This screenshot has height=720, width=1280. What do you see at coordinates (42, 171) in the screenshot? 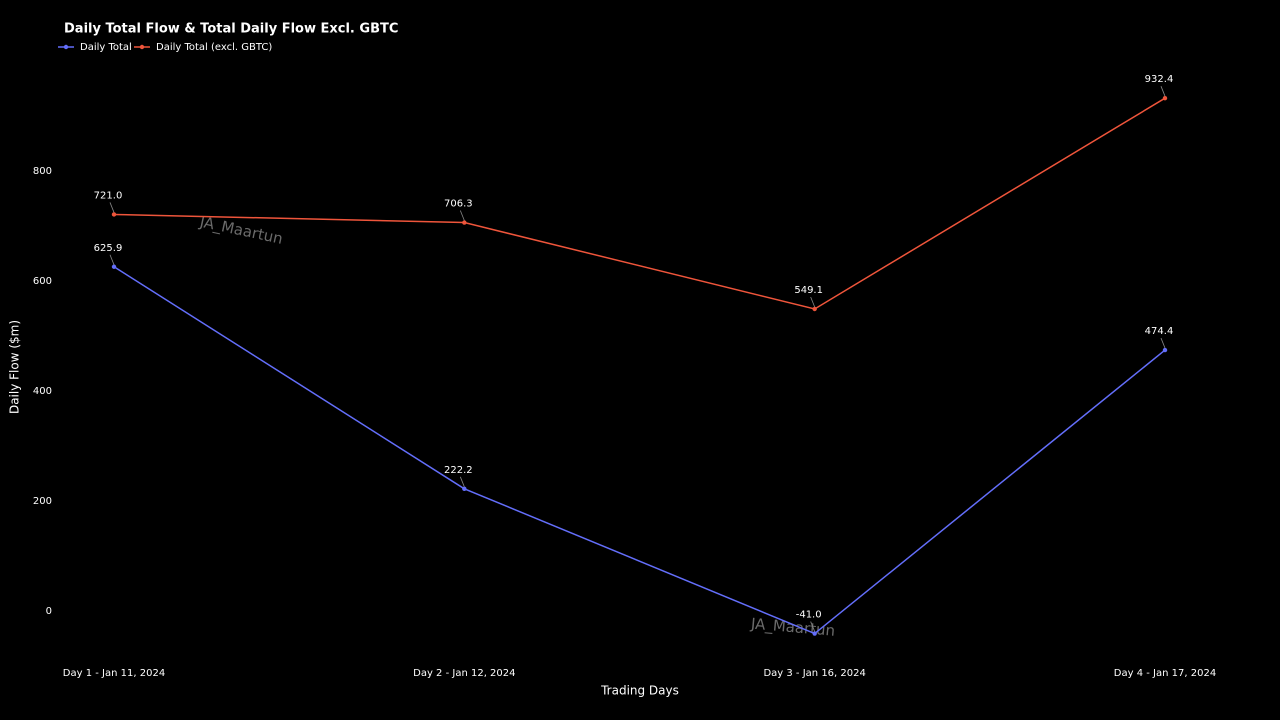
I see `y-tick-label: 800` at bounding box center [42, 171].